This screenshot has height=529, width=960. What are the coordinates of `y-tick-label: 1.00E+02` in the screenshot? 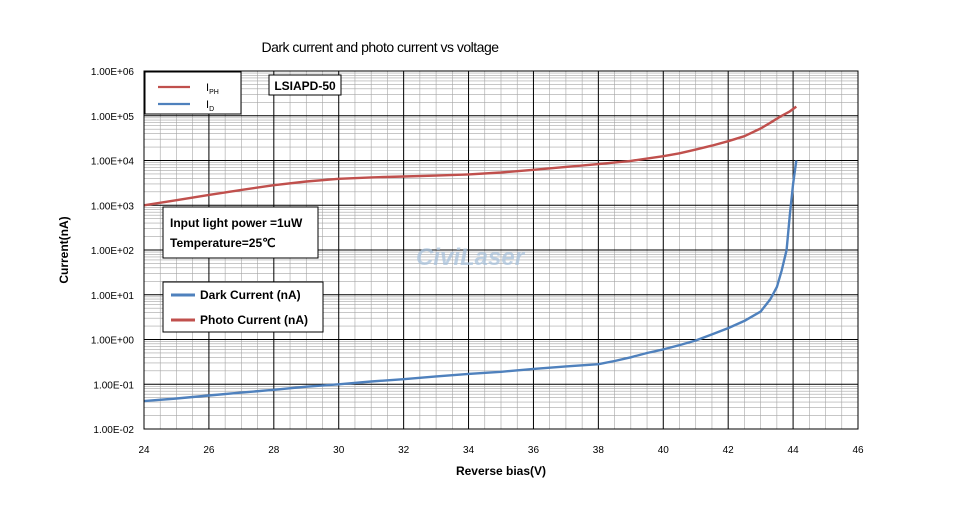 It's located at (113, 251).